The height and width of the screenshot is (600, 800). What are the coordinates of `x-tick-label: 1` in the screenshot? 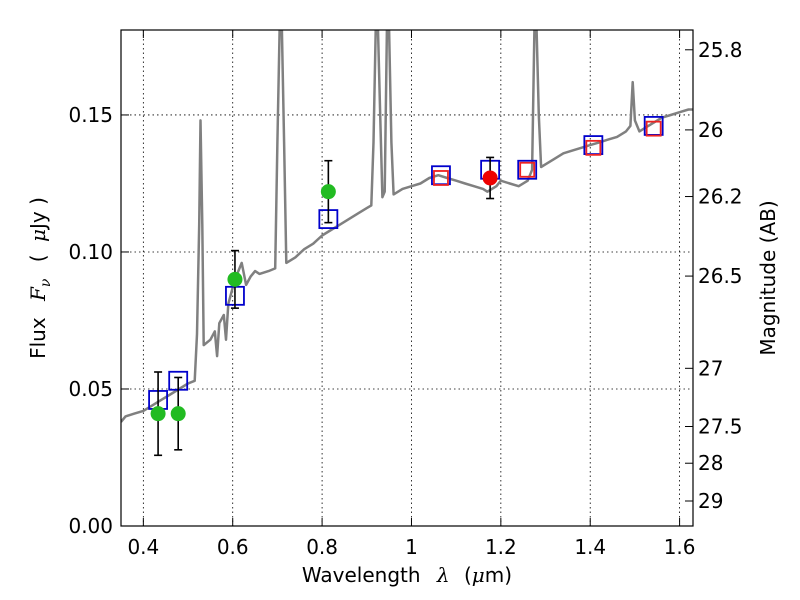 It's located at (411, 547).